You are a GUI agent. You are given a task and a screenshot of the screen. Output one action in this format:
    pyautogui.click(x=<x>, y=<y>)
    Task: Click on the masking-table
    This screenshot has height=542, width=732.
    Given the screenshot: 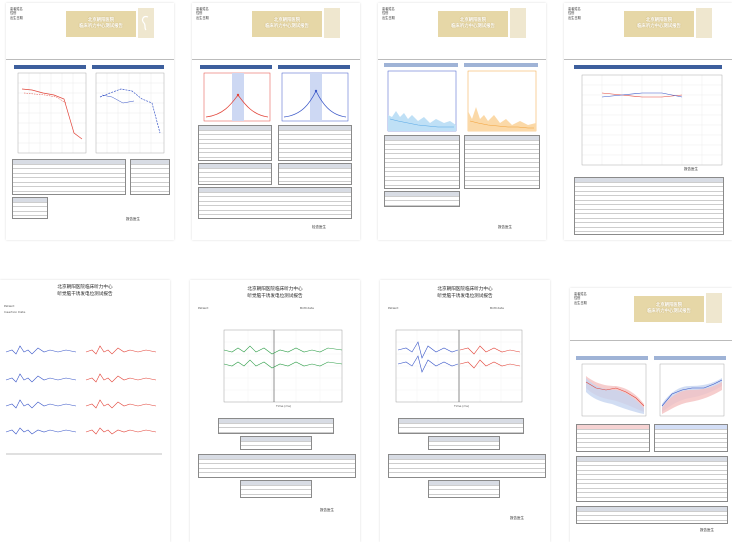 What is the action you would take?
    pyautogui.click(x=30, y=208)
    